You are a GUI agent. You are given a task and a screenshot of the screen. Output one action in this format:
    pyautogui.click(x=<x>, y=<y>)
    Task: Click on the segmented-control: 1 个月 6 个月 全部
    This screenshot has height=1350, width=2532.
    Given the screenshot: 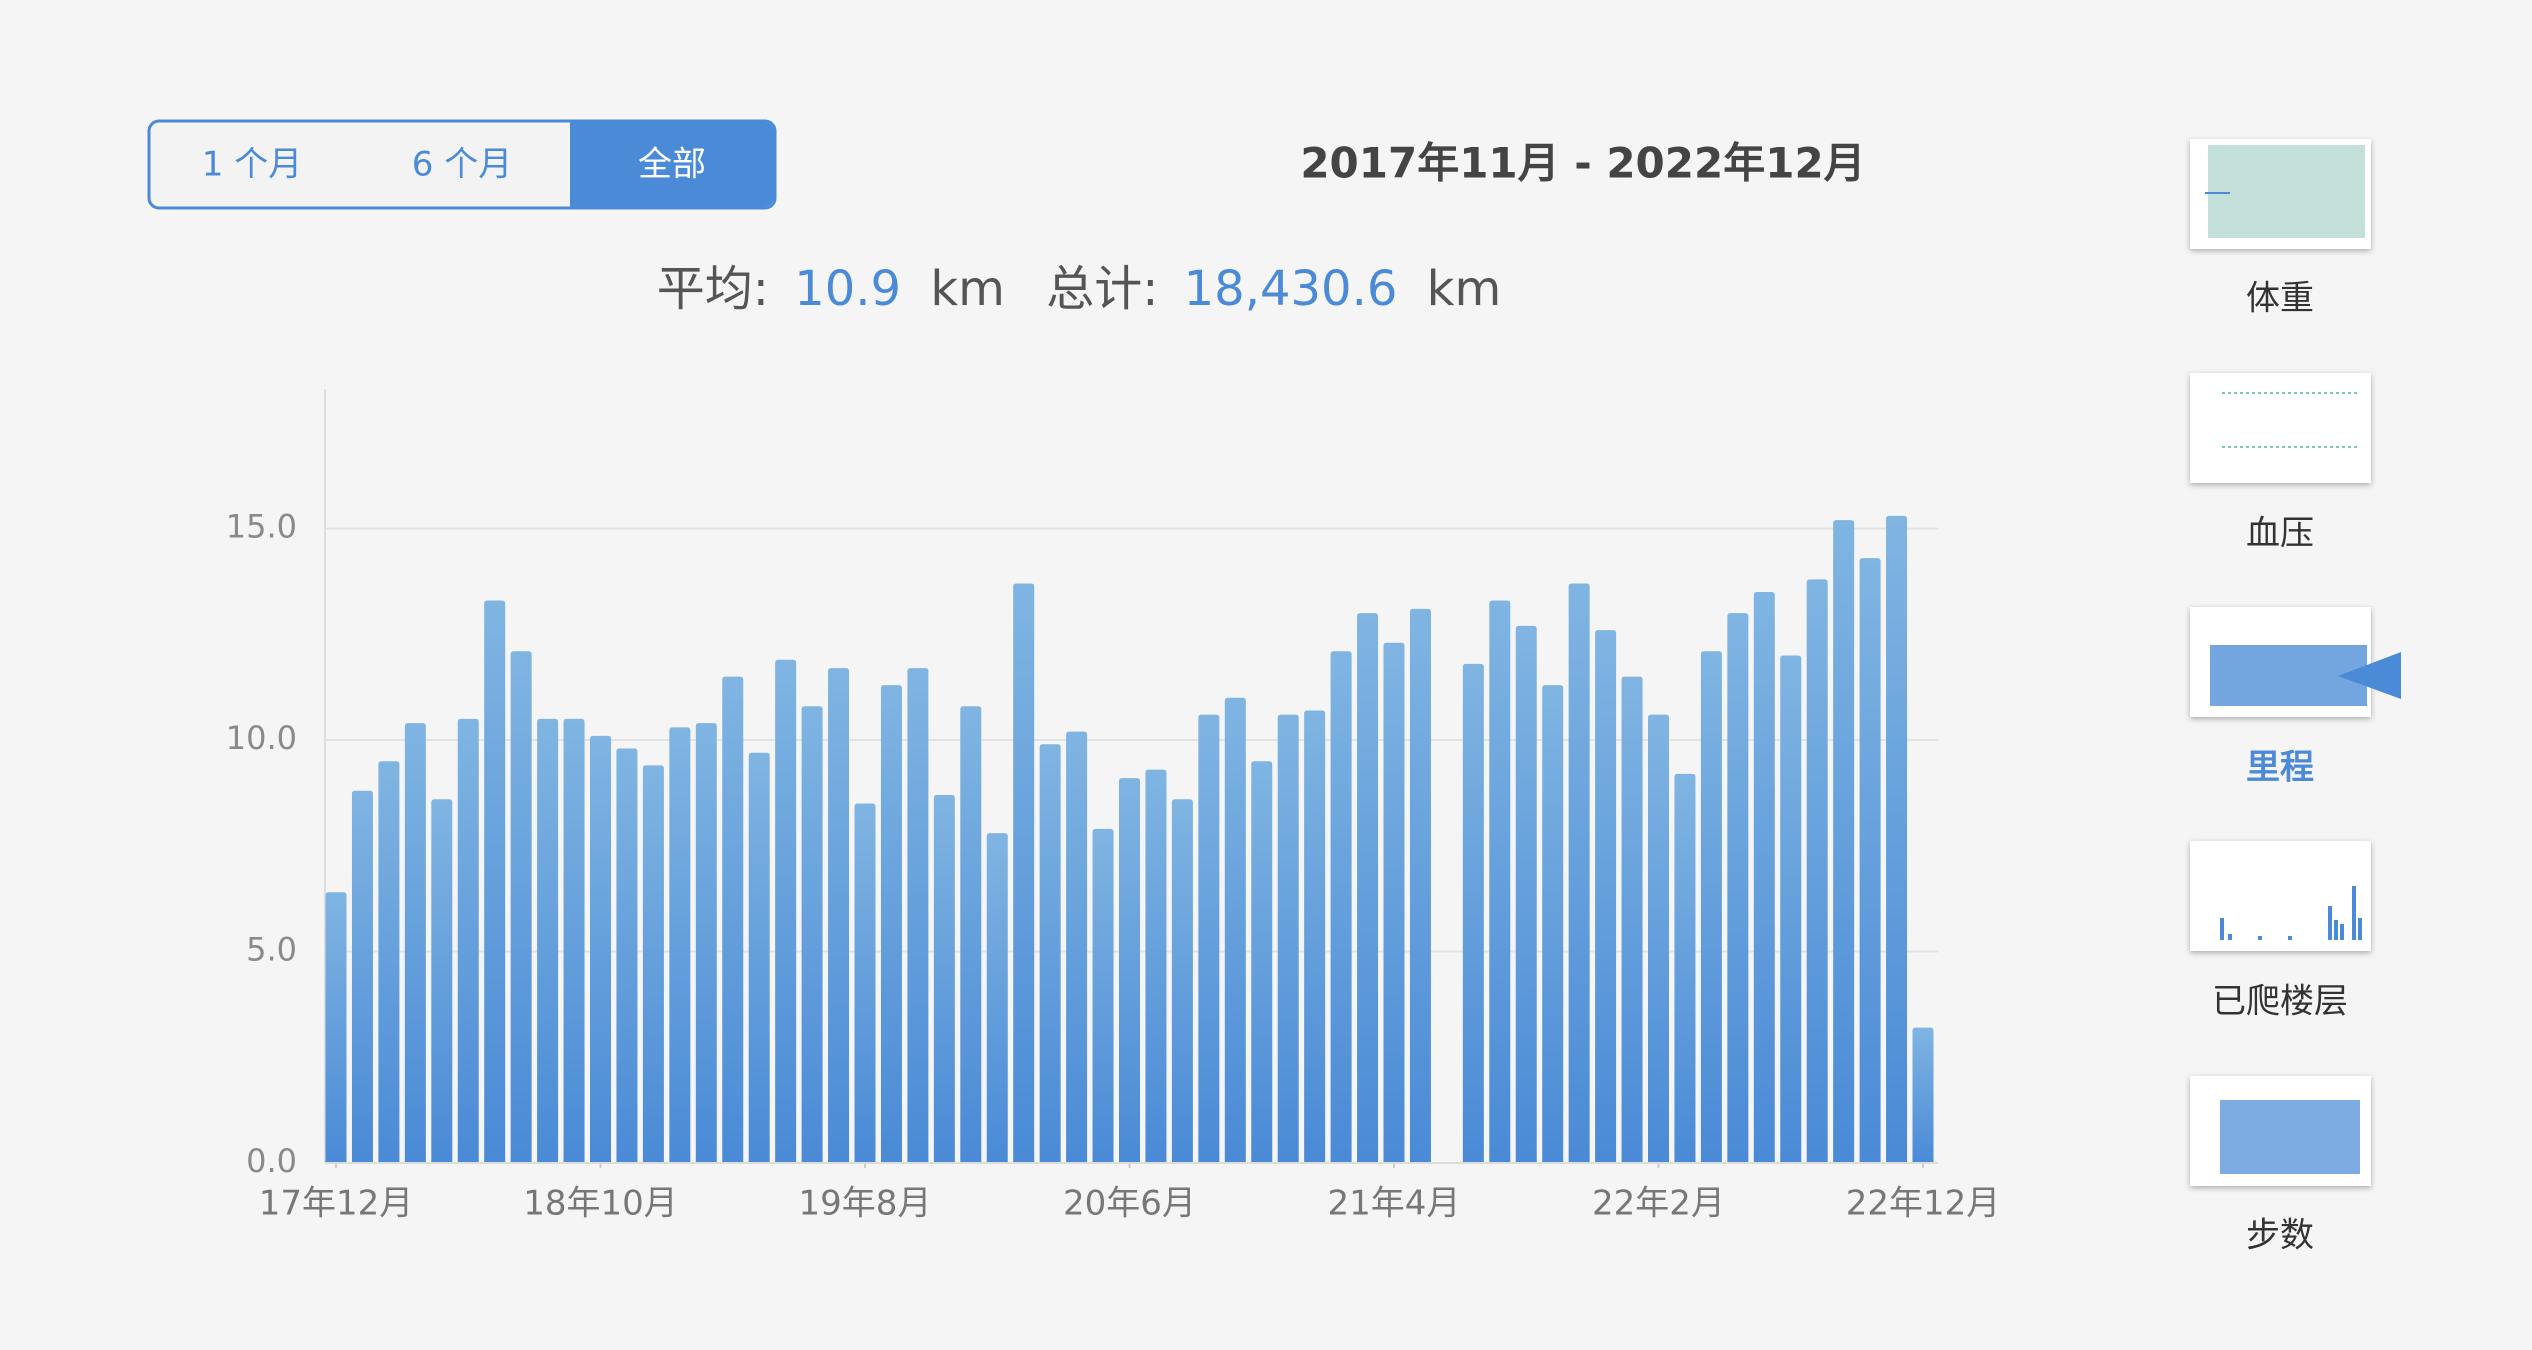 What is the action you would take?
    pyautogui.click(x=462, y=164)
    